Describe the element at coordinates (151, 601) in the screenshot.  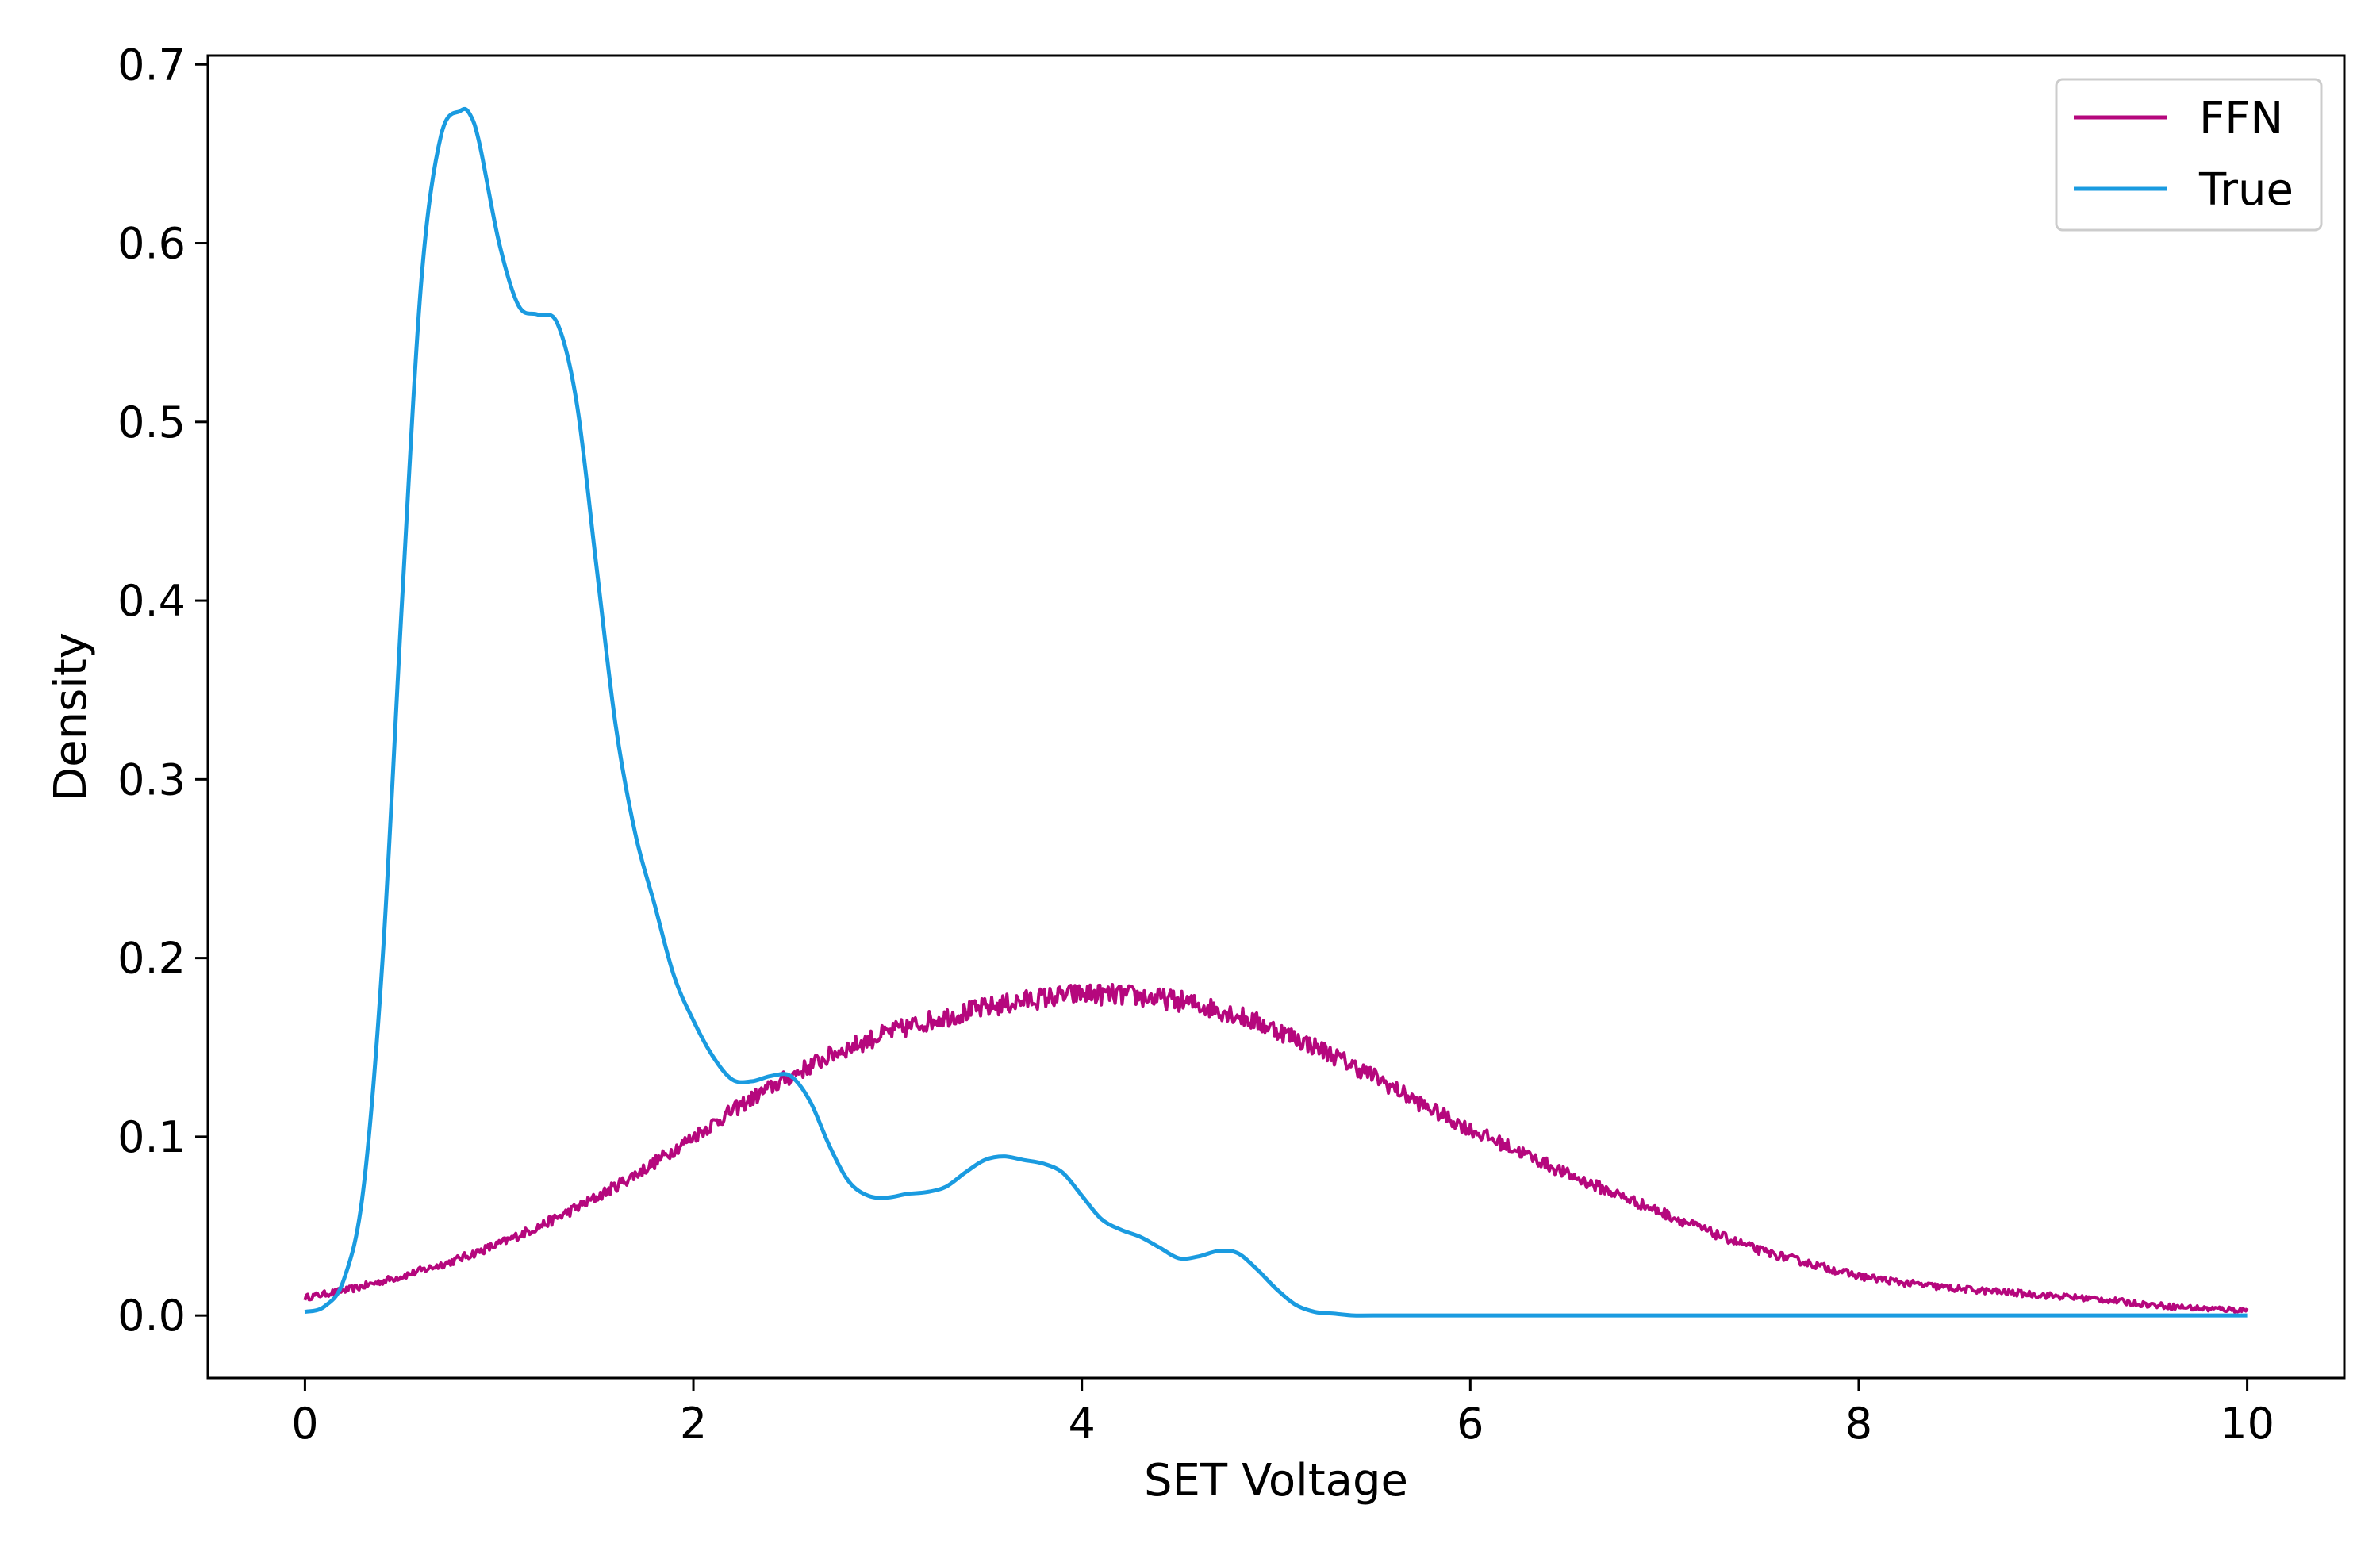
I see `y-tick-label: 0.4` at that location.